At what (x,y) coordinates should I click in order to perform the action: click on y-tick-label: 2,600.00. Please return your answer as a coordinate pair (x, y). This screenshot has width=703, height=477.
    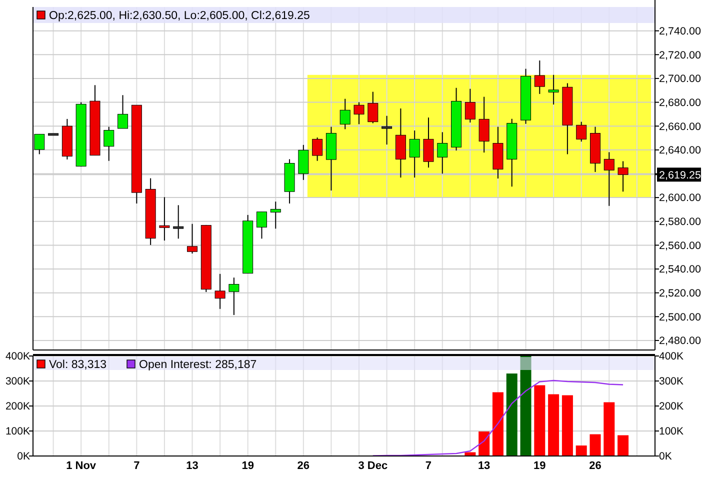
    Looking at the image, I should click on (680, 198).